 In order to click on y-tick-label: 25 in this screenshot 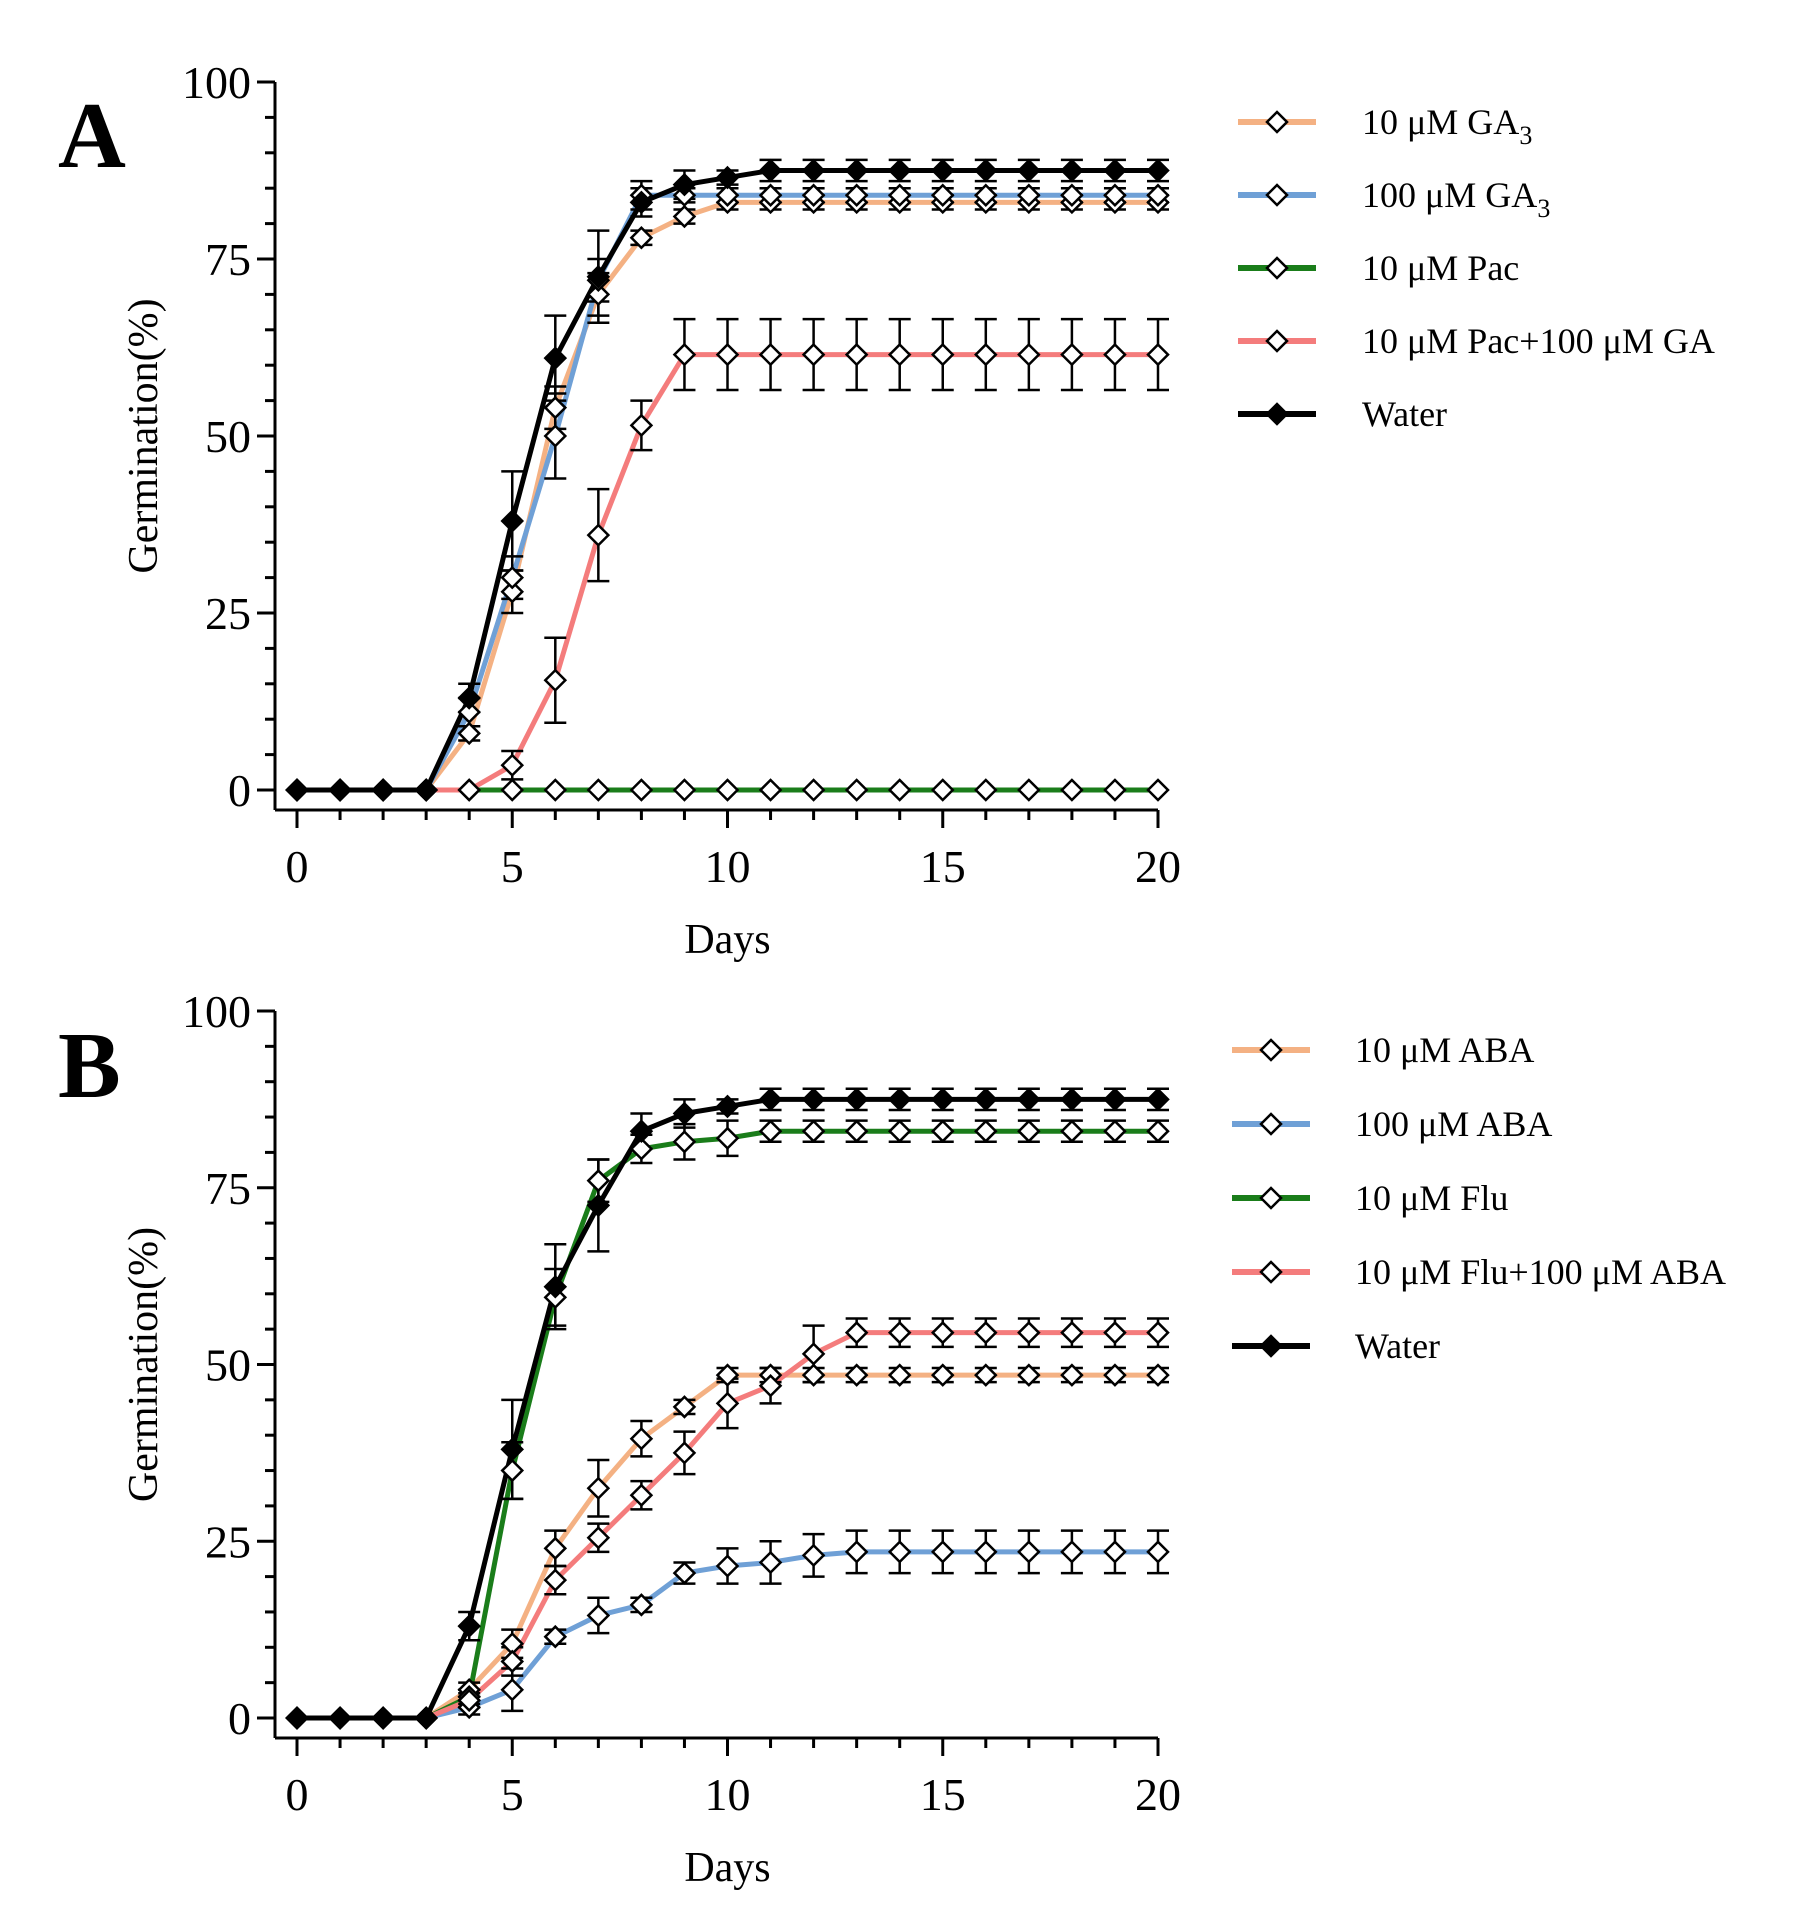, I will do `click(228, 1541)`.